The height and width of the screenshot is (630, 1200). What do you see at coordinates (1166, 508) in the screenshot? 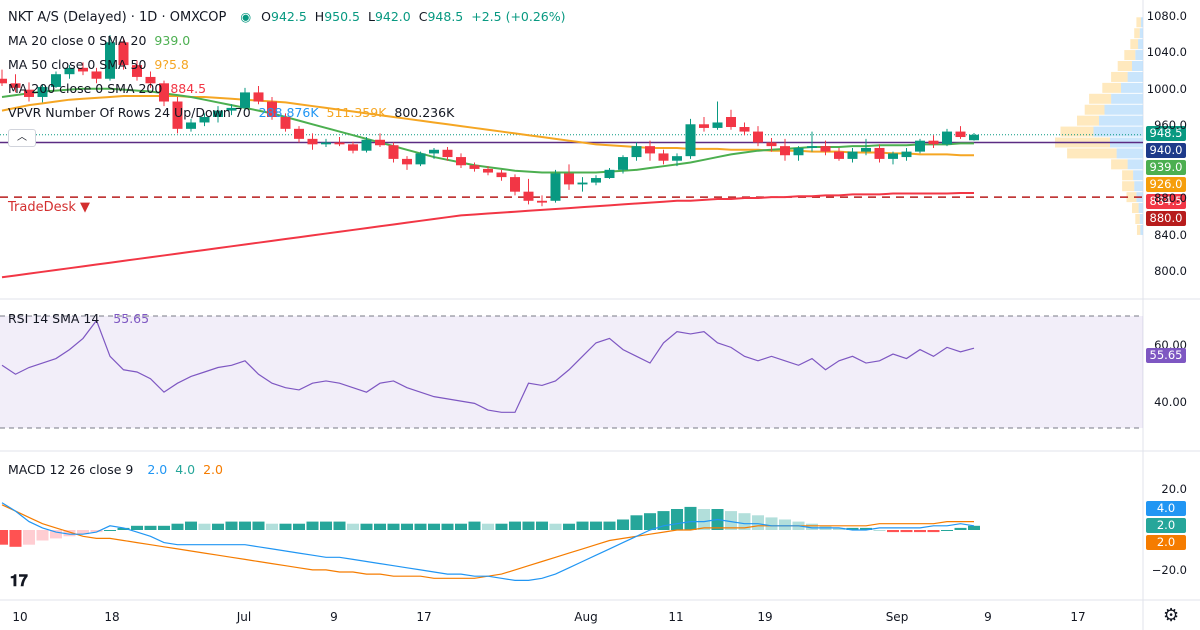
I see `macd-tag-line: 4.0` at bounding box center [1166, 508].